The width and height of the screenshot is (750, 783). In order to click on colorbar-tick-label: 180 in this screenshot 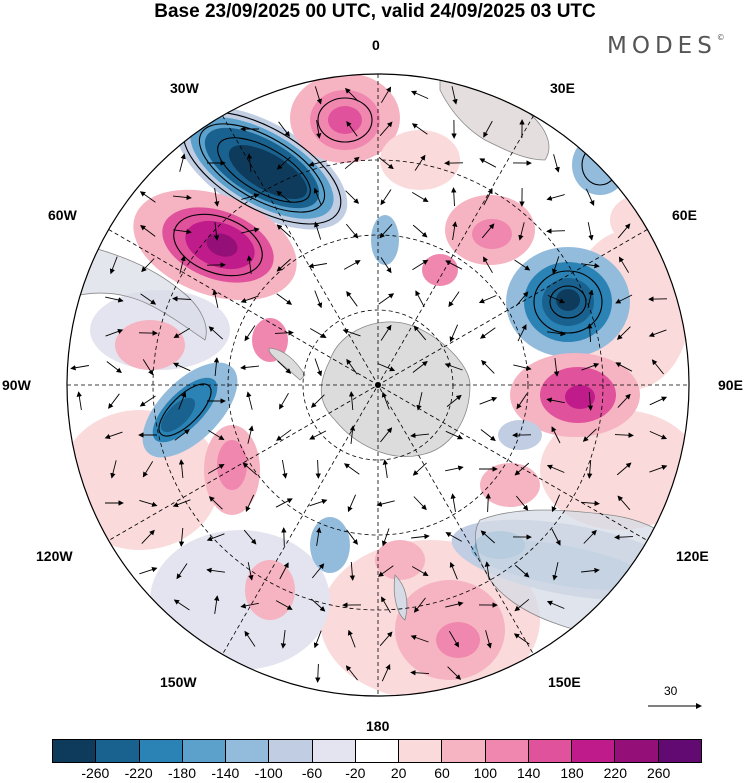, I will do `click(572, 773)`.